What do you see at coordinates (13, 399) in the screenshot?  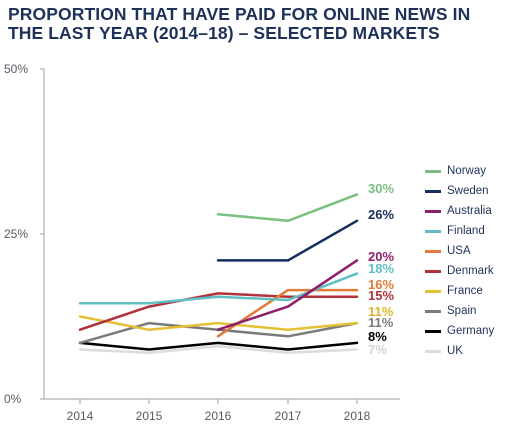 I see `y-tick-label: 0%` at bounding box center [13, 399].